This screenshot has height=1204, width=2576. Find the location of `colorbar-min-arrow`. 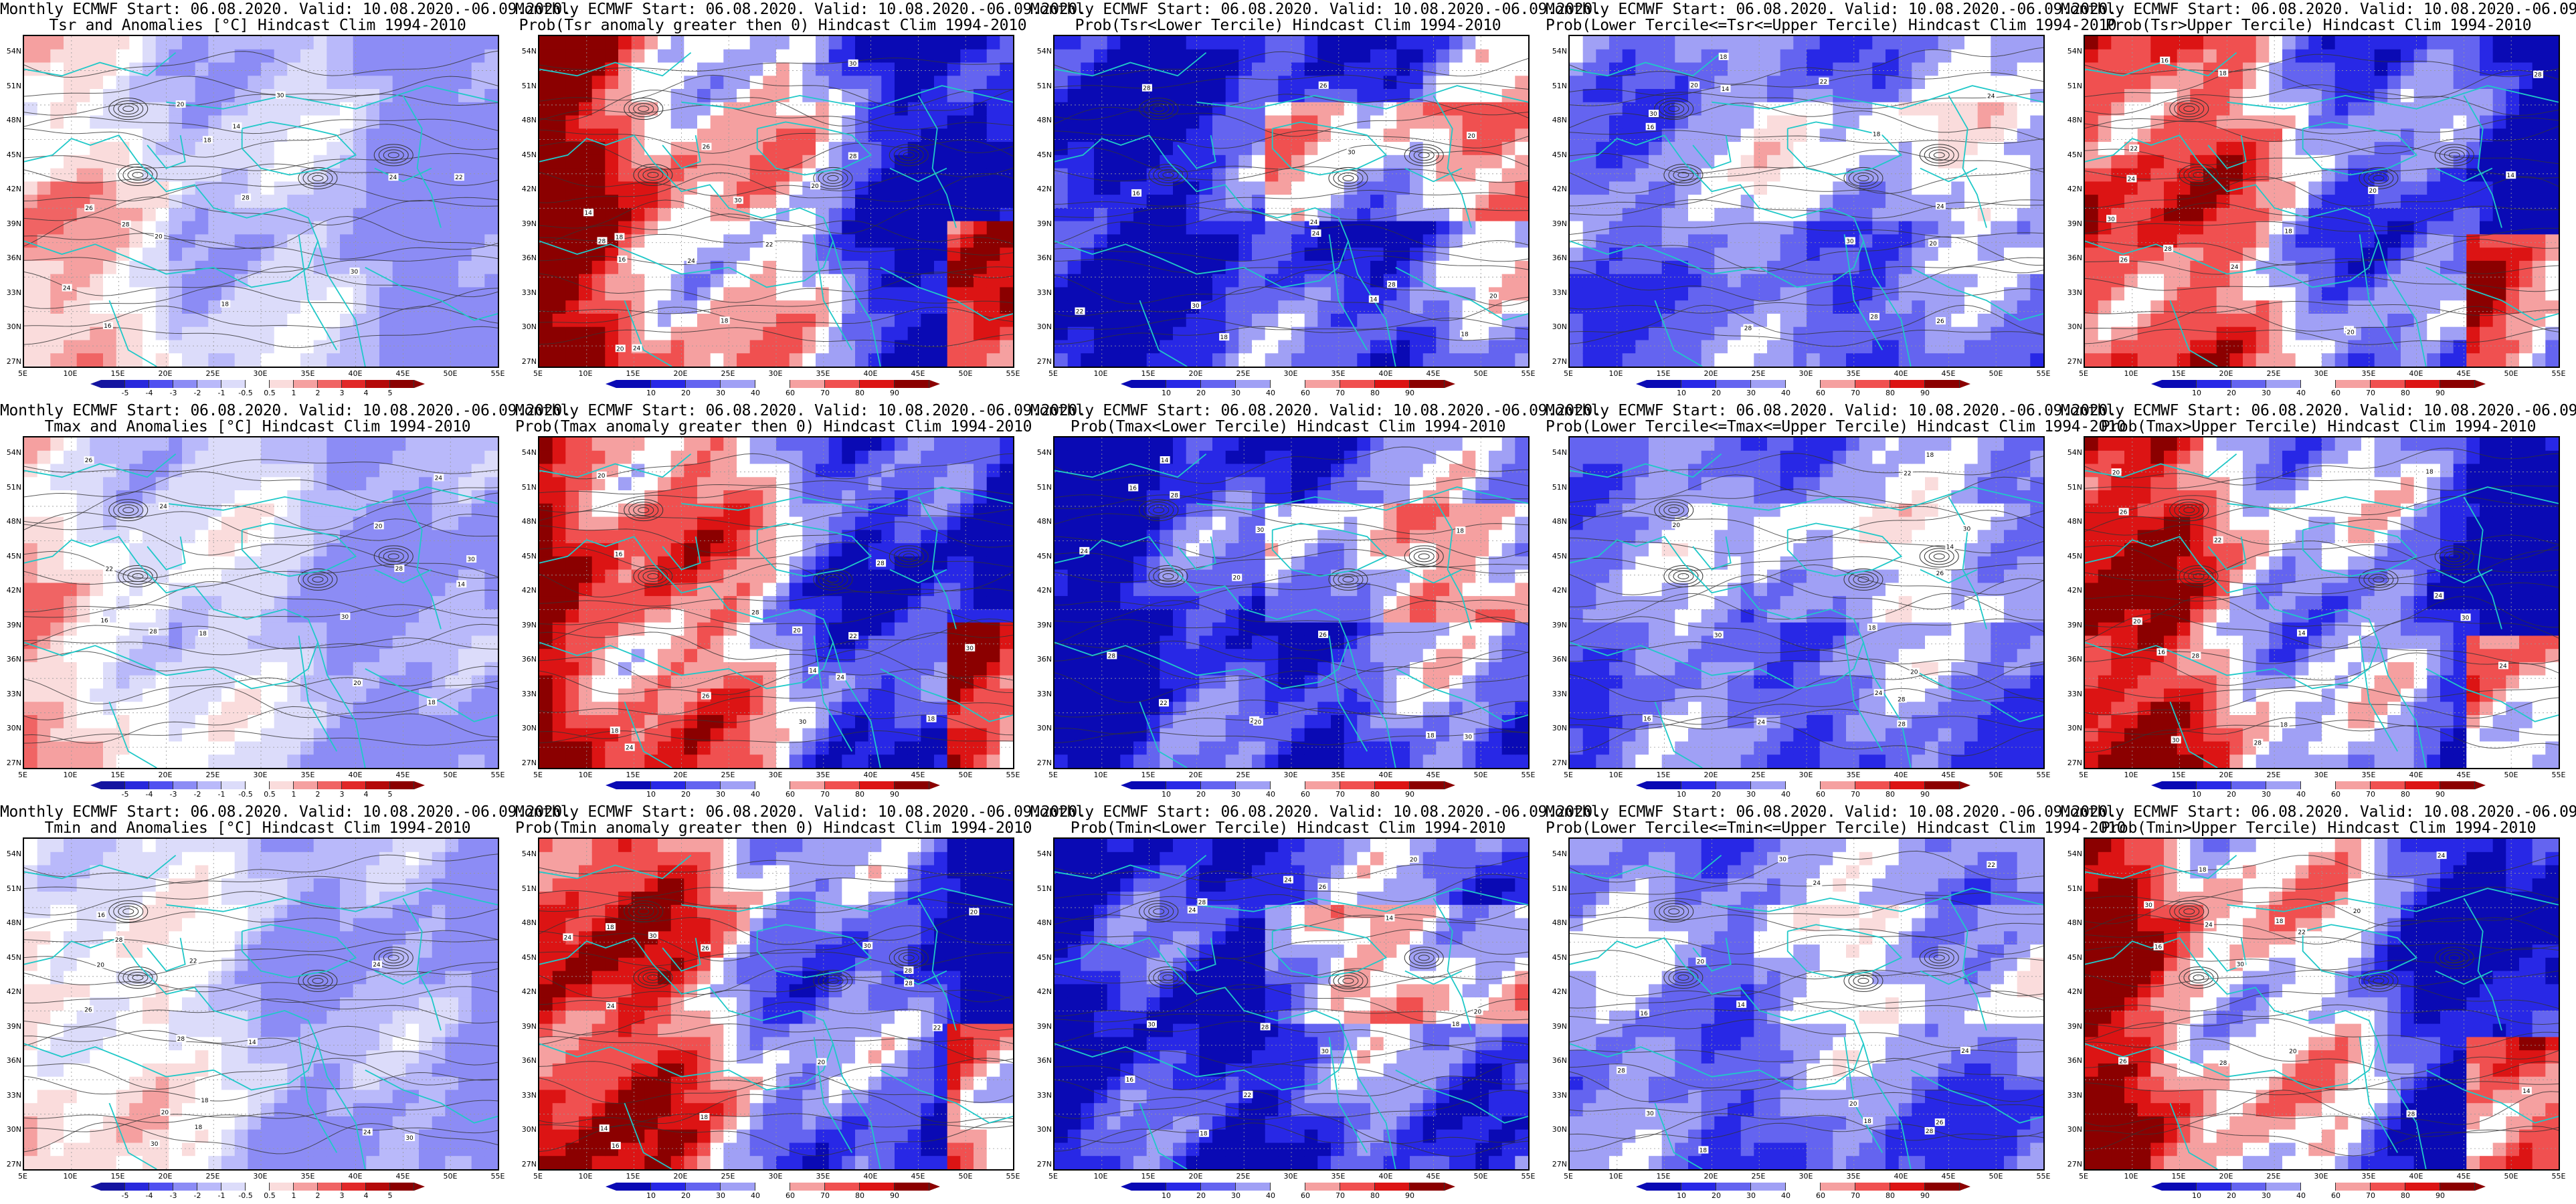

colorbar-min-arrow is located at coordinates (95, 384).